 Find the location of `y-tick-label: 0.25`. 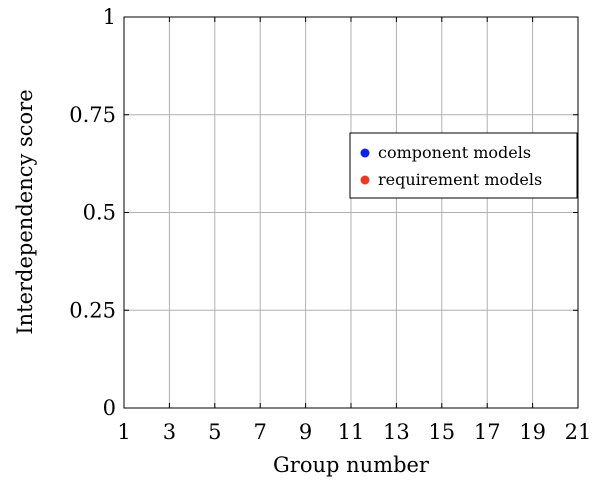

y-tick-label: 0.25 is located at coordinates (92, 310).